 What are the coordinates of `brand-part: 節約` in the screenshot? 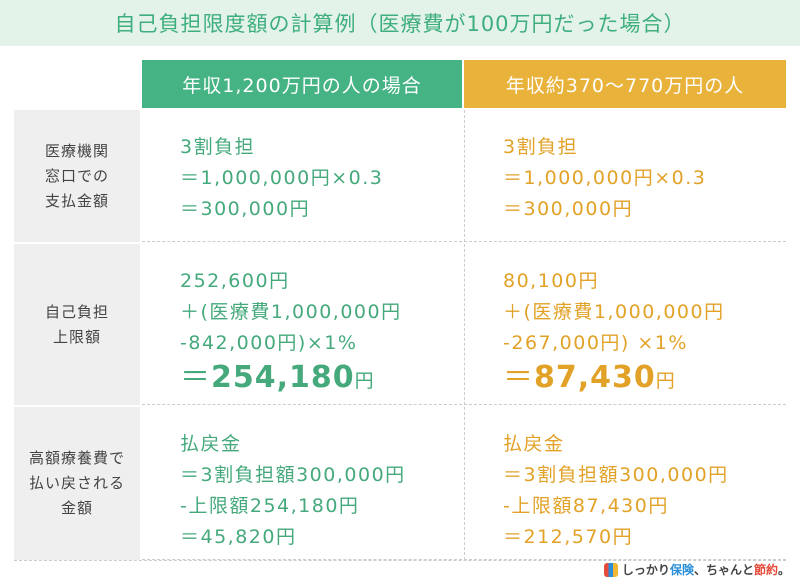 It's located at (765, 570).